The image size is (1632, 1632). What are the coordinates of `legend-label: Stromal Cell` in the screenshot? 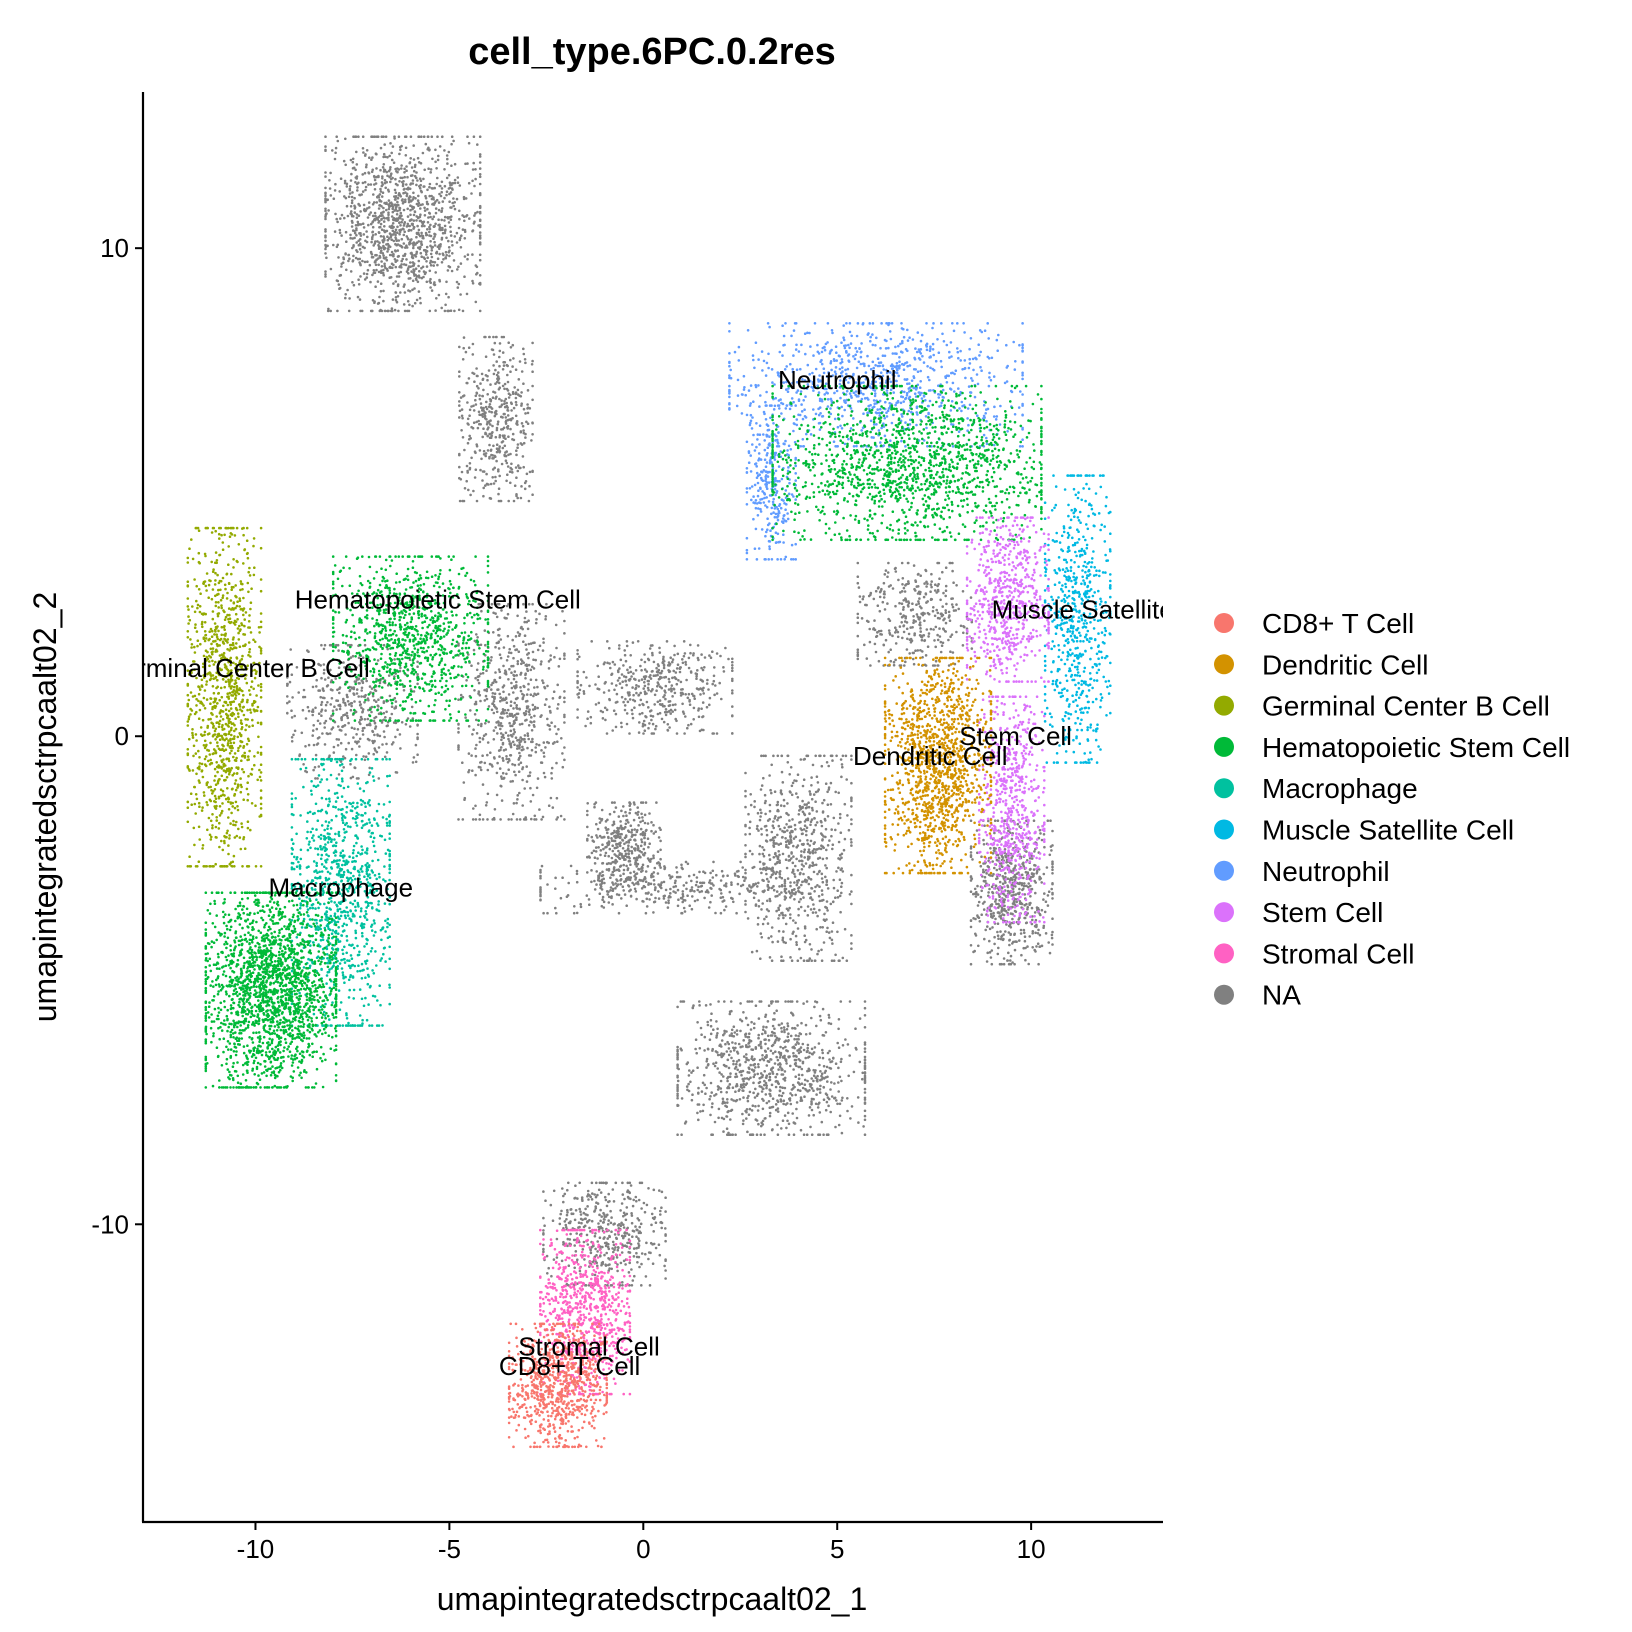 It's located at (1338, 953).